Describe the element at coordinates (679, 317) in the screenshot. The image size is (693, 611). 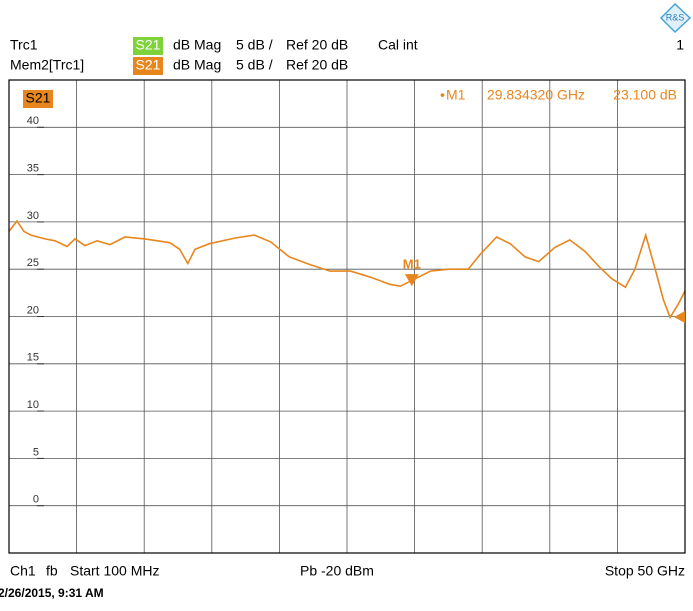
I see `ref-indicator` at that location.